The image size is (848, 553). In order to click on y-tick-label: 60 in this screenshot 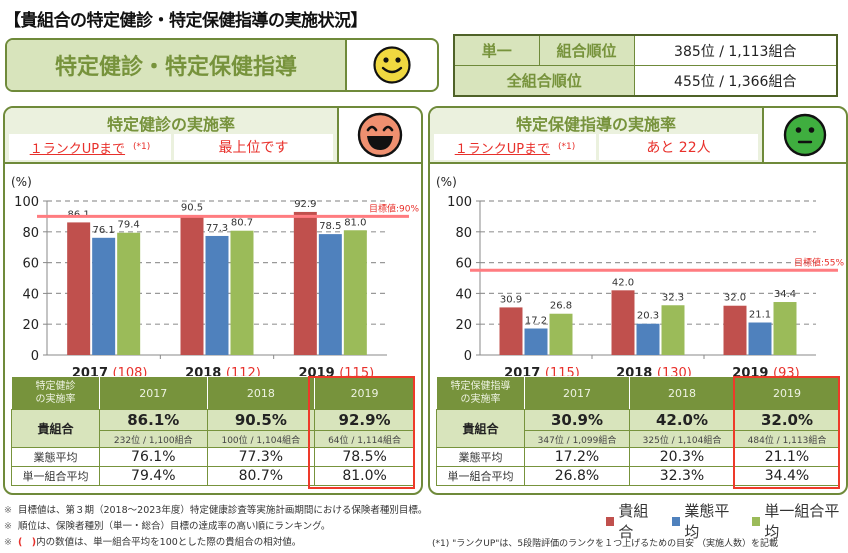, I will do `click(30, 264)`.